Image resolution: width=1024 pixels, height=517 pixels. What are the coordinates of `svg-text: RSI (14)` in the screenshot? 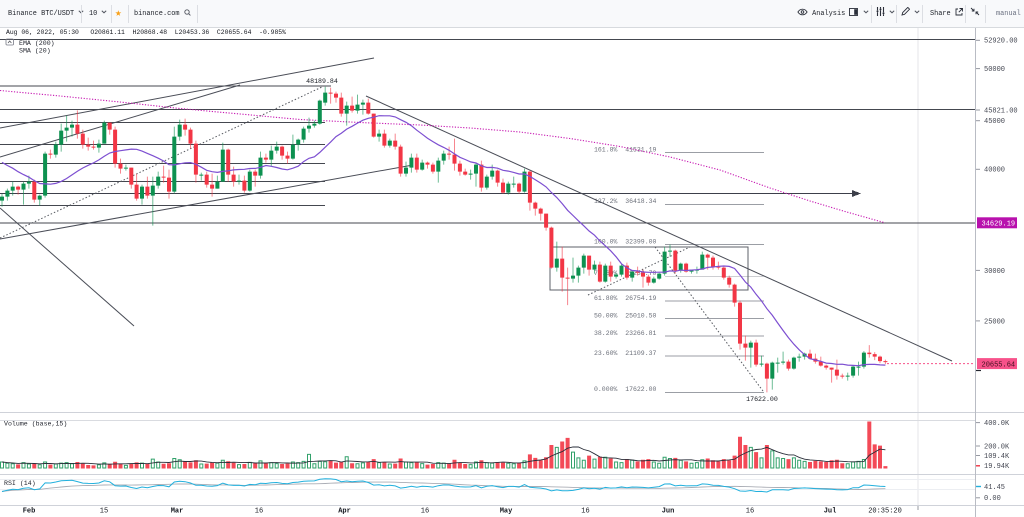 It's located at (20, 483).